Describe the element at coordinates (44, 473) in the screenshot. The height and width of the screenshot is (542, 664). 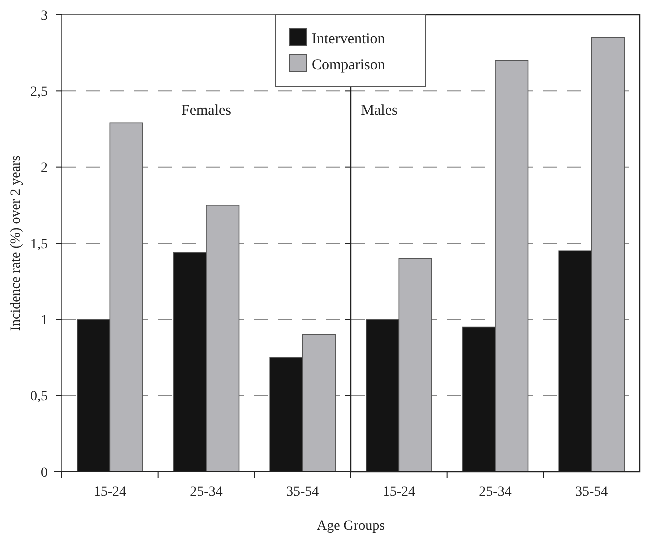
I see `y-tick-label: 0` at that location.